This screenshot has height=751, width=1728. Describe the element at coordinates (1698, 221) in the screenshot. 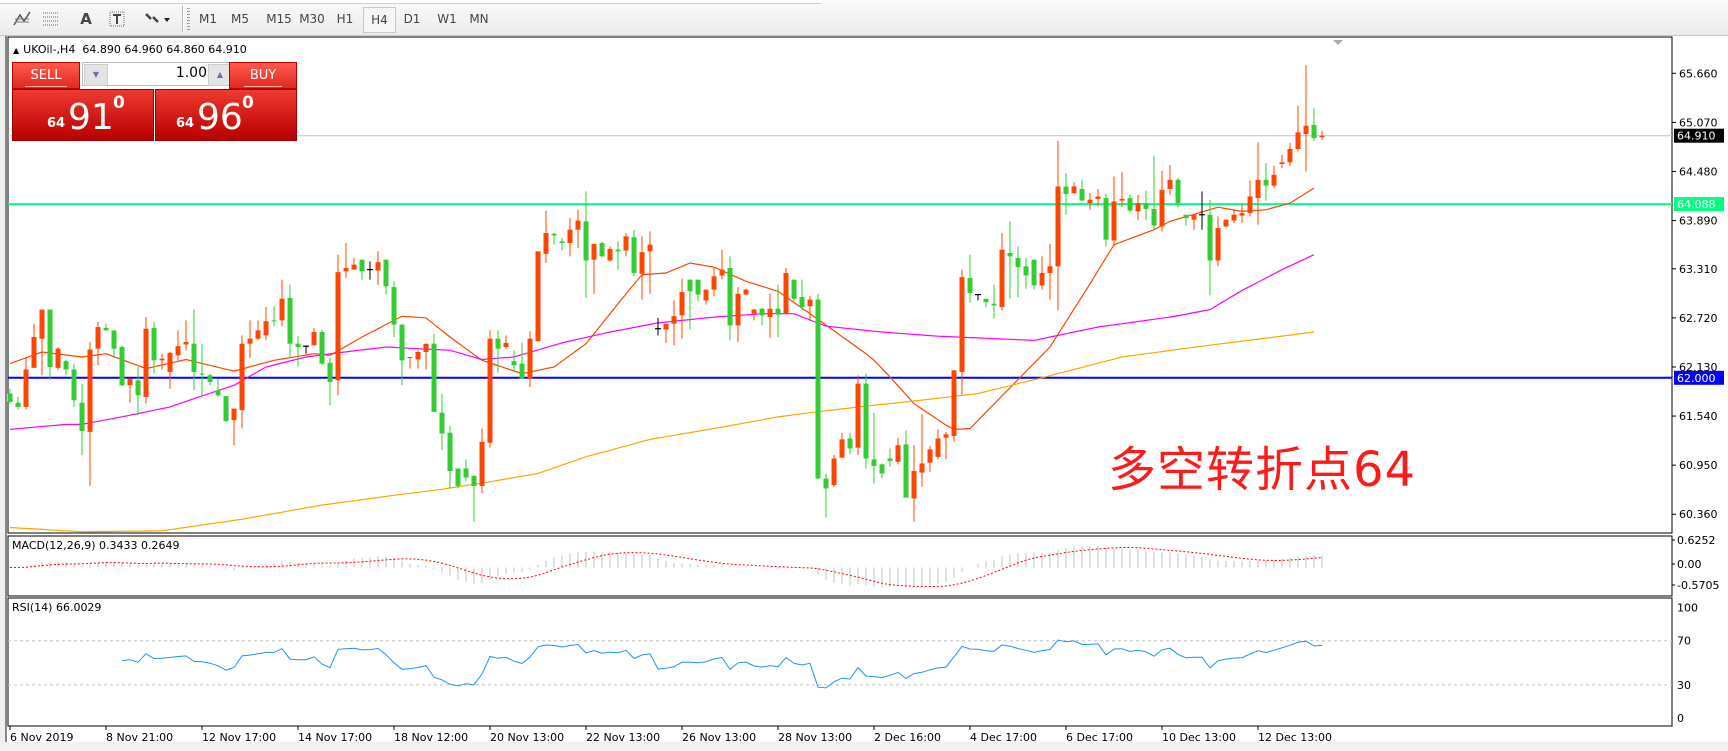

I see `price-tick-label: 63.890` at that location.